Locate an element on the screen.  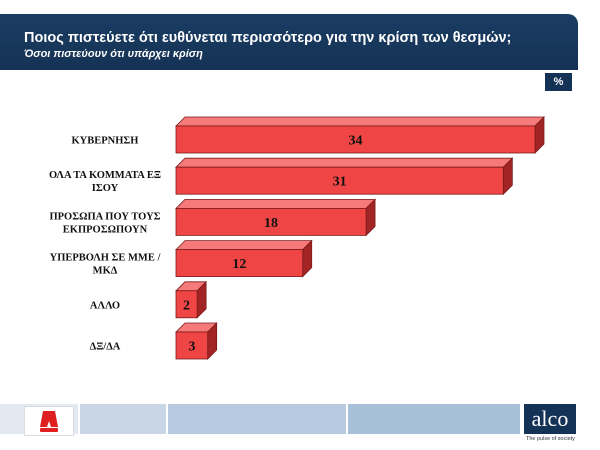
data-label: 2 is located at coordinates (186, 305).